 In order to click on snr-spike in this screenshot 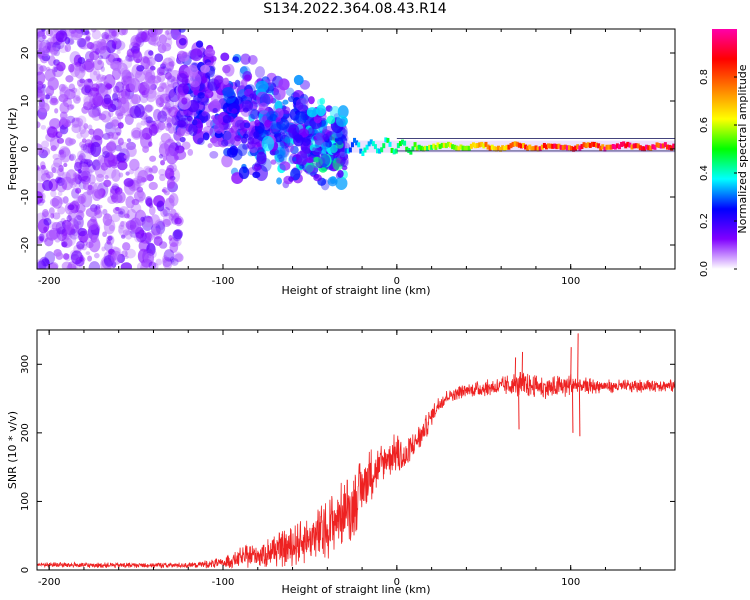, I will do `click(519, 407)`.